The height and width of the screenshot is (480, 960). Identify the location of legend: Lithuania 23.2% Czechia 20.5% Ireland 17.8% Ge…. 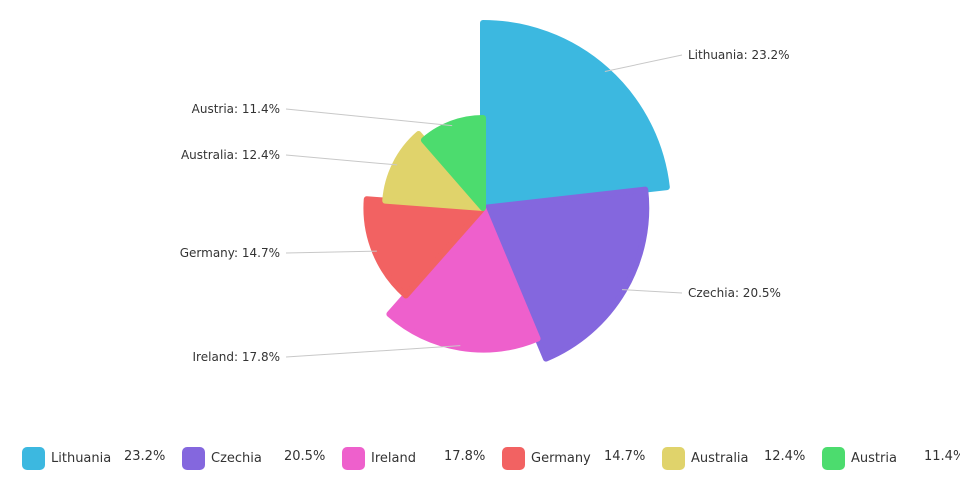
(480, 458).